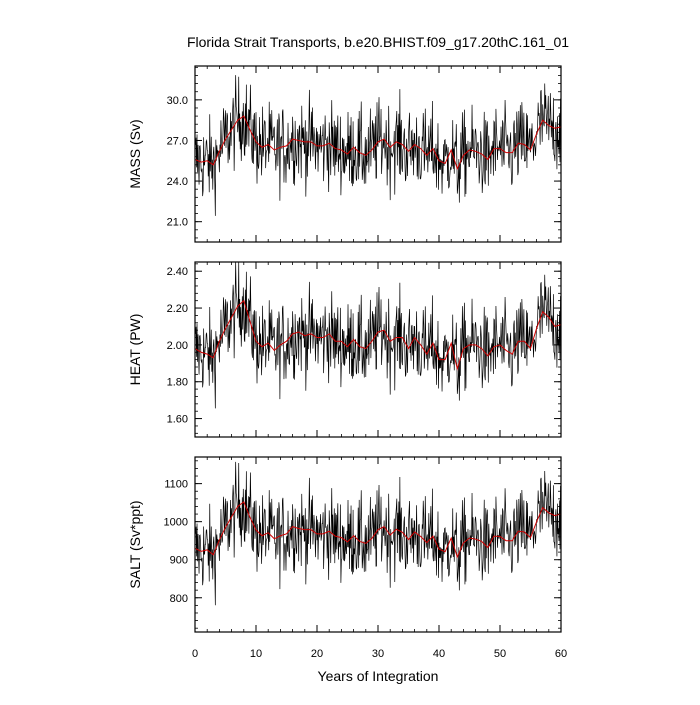 The width and height of the screenshot is (700, 705). Describe the element at coordinates (179, 561) in the screenshot. I see `y-tick-label: 900` at that location.